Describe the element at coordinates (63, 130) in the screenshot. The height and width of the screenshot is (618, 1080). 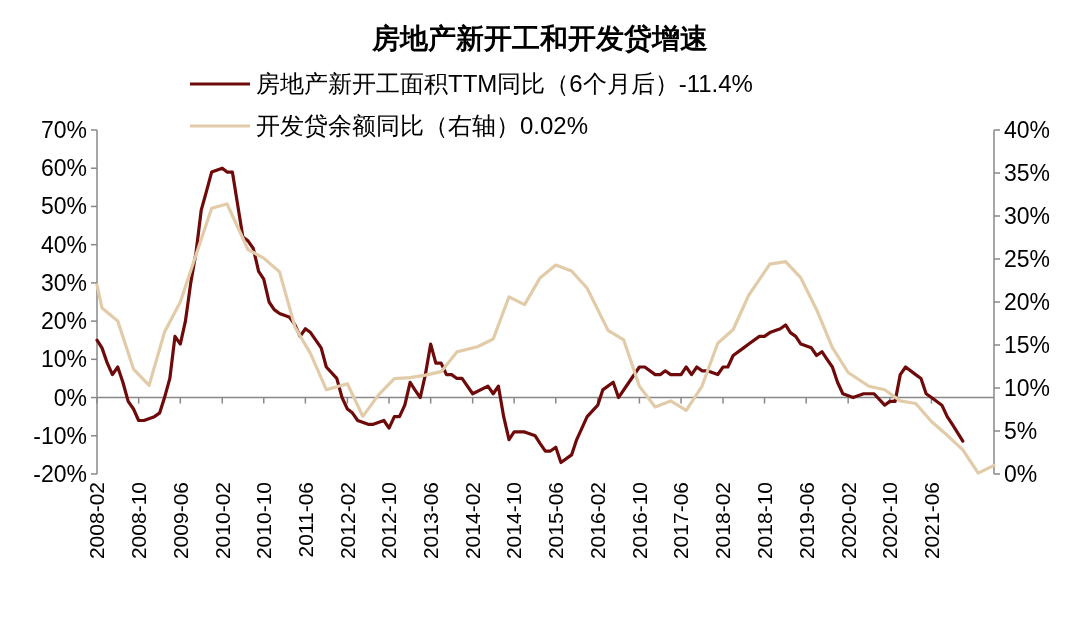
I see `y-tick-label: 70%` at that location.